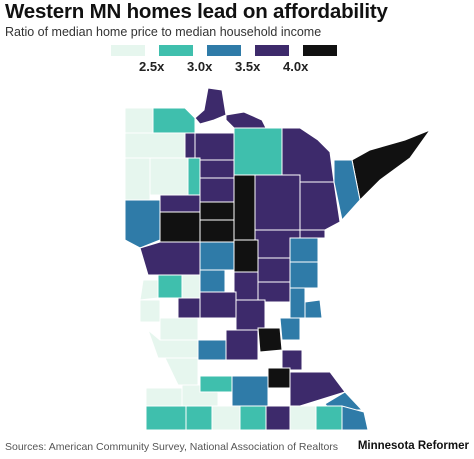  I want to click on map-title: Western MN homes lead on affordability, so click(196, 11).